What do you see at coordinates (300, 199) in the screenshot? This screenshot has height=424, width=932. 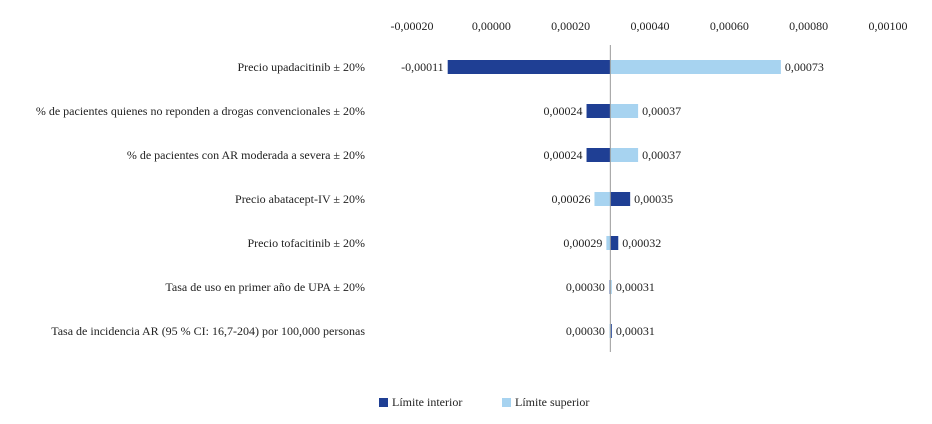 I see `category-label: Precio abatacept-IV ± 20%` at bounding box center [300, 199].